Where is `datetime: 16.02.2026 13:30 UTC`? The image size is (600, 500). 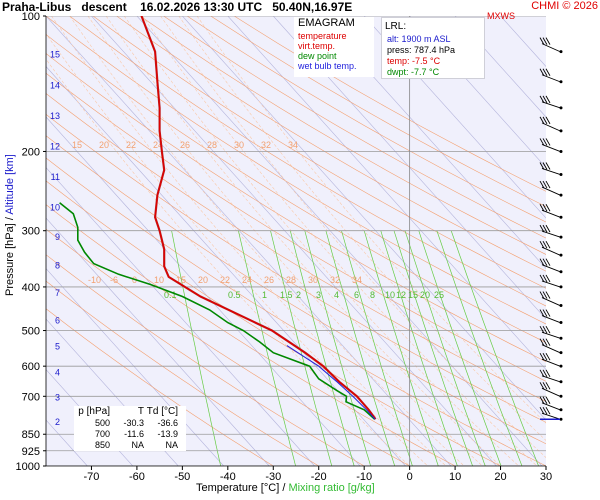
datetime: 16.02.2026 13:30 UTC is located at coordinates (201, 7).